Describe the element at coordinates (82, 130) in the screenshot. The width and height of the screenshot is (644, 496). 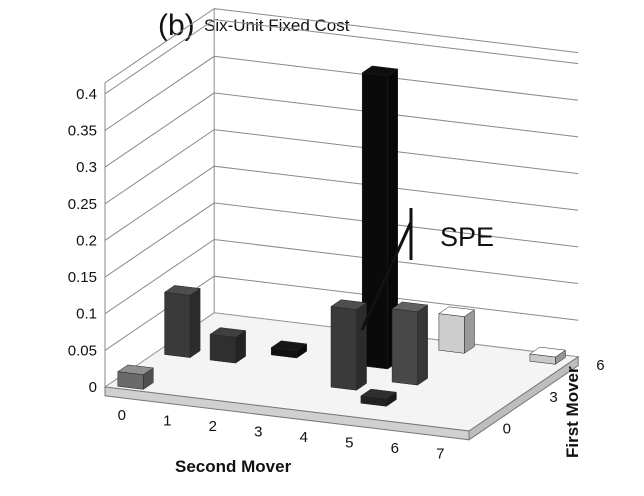
I see `z-tick-label: 0.35` at that location.